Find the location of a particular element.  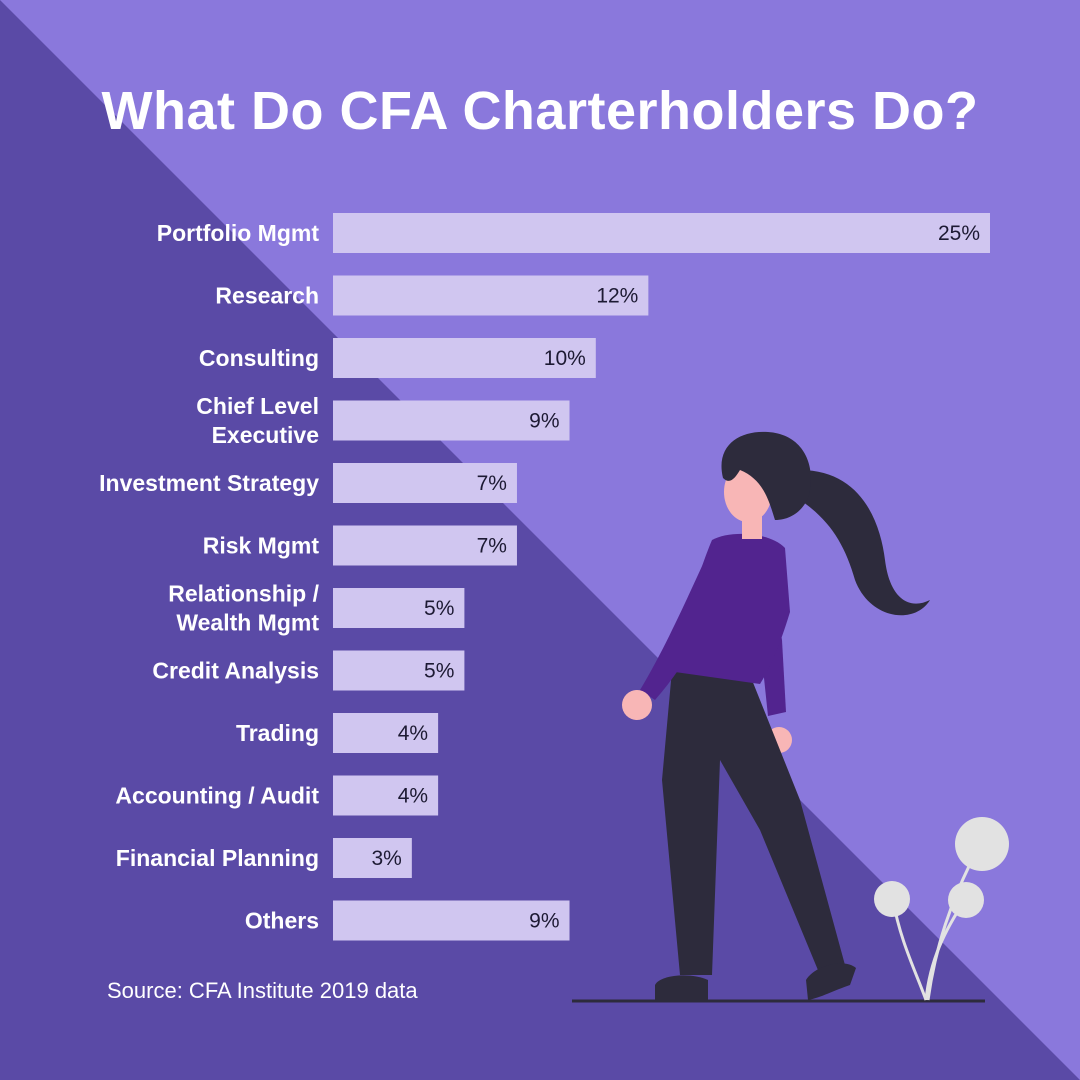

category-label: Accounting / Audit is located at coordinates (217, 796).